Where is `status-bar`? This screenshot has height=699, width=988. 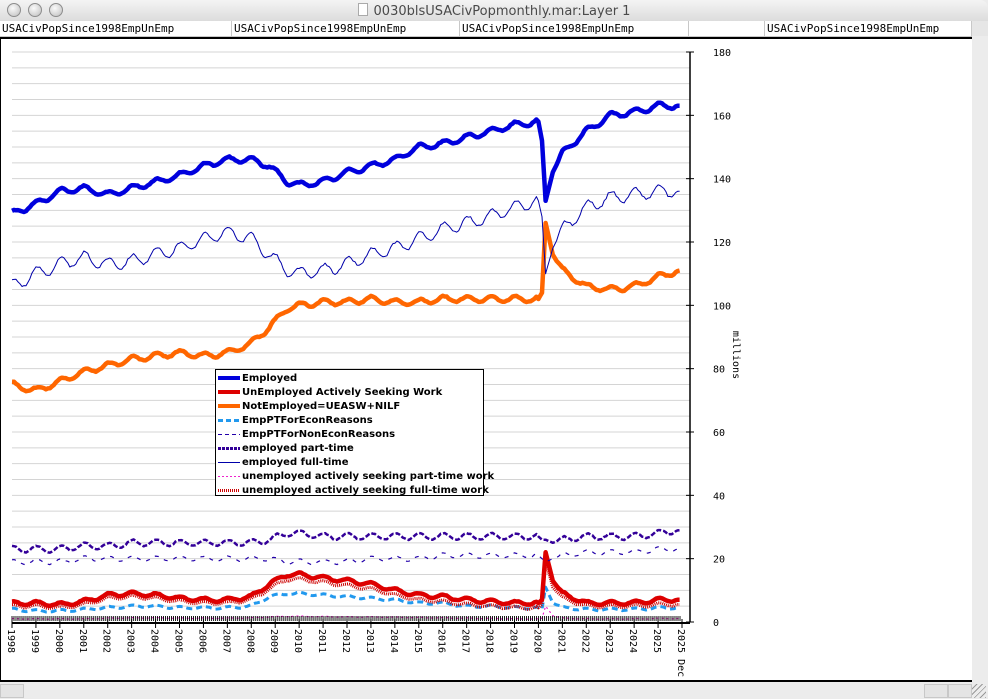
status-bar is located at coordinates (494, 690).